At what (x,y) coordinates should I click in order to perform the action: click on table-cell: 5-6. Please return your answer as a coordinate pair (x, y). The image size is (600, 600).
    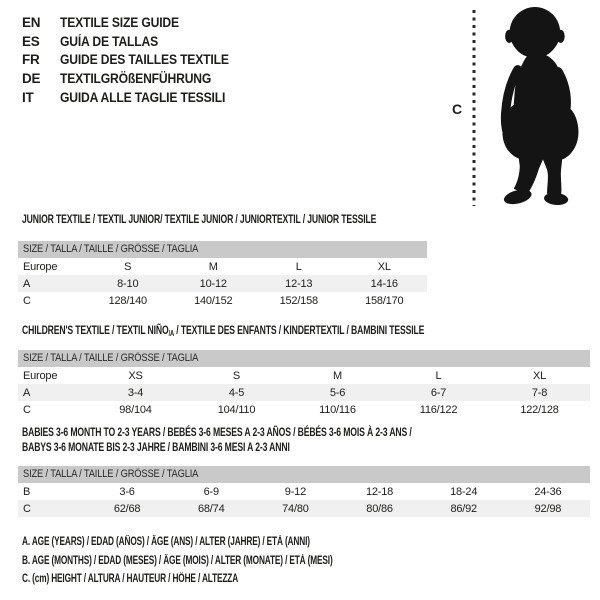
    Looking at the image, I should click on (337, 392).